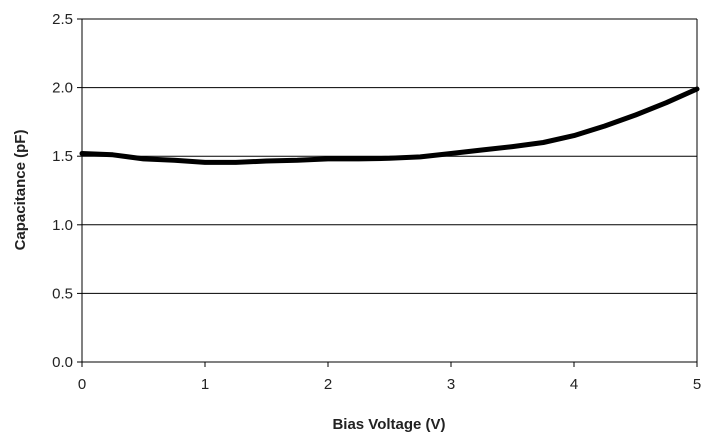 This screenshot has height=438, width=703. Describe the element at coordinates (62, 225) in the screenshot. I see `y-tick-label-2: 1.0` at that location.